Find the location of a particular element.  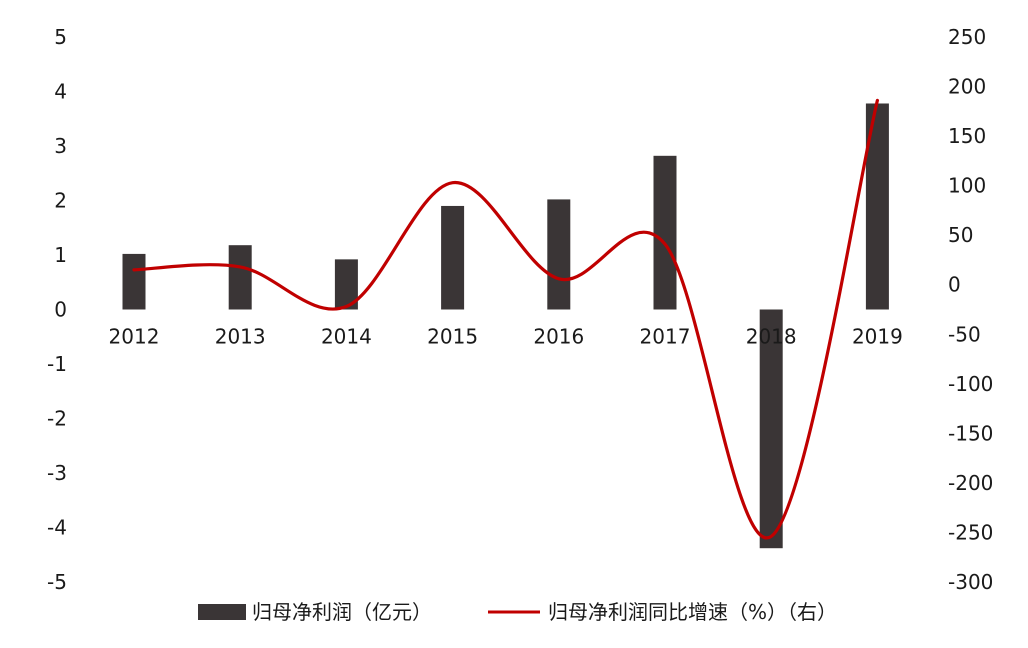

left-tick-label: 2 is located at coordinates (60, 201).